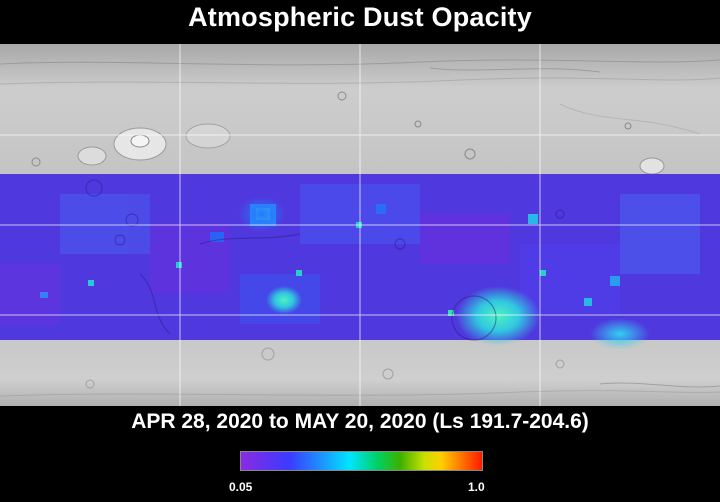  Describe the element at coordinates (360, 17) in the screenshot. I see `page-title: Atmospheric Dust Opacity` at that location.